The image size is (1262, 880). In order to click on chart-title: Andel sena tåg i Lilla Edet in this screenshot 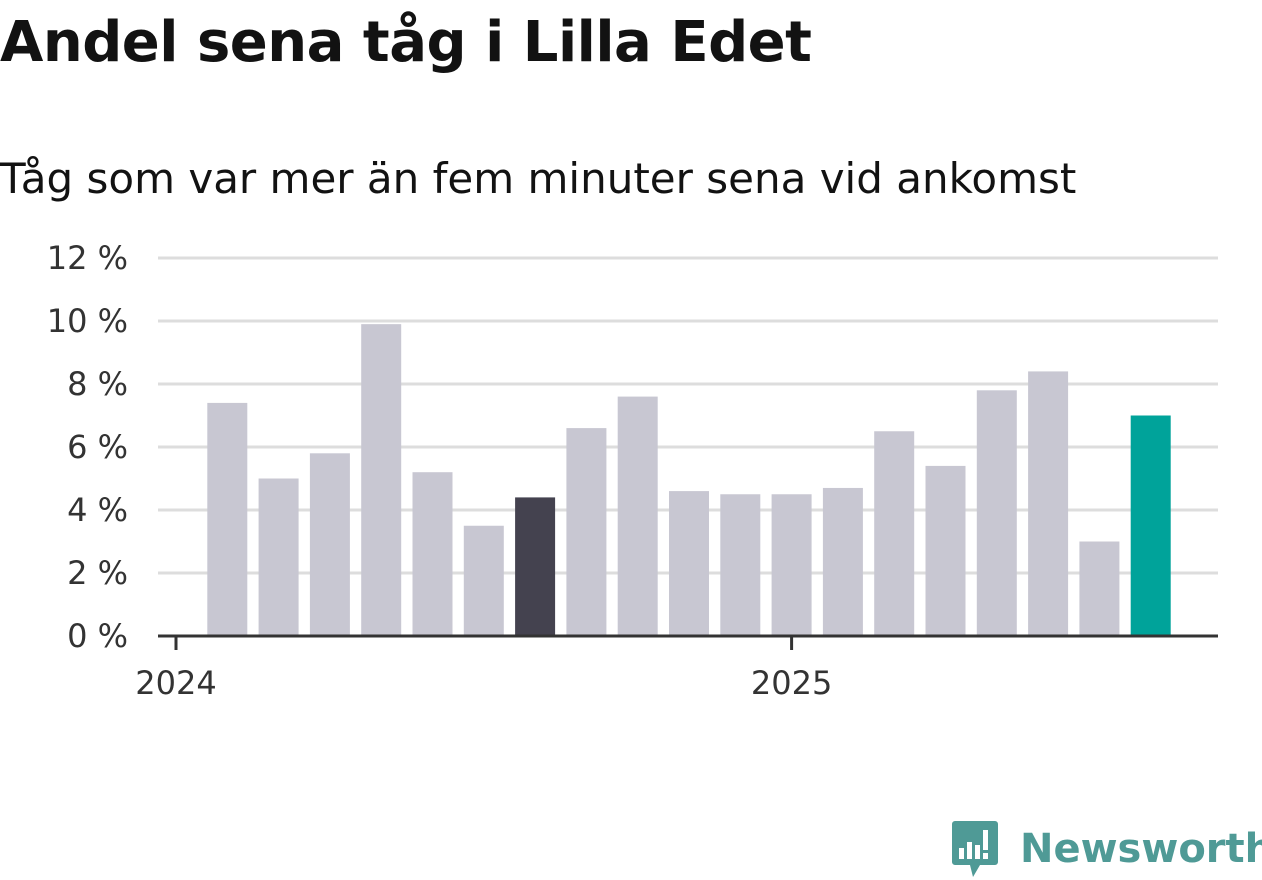, I will do `click(406, 42)`.